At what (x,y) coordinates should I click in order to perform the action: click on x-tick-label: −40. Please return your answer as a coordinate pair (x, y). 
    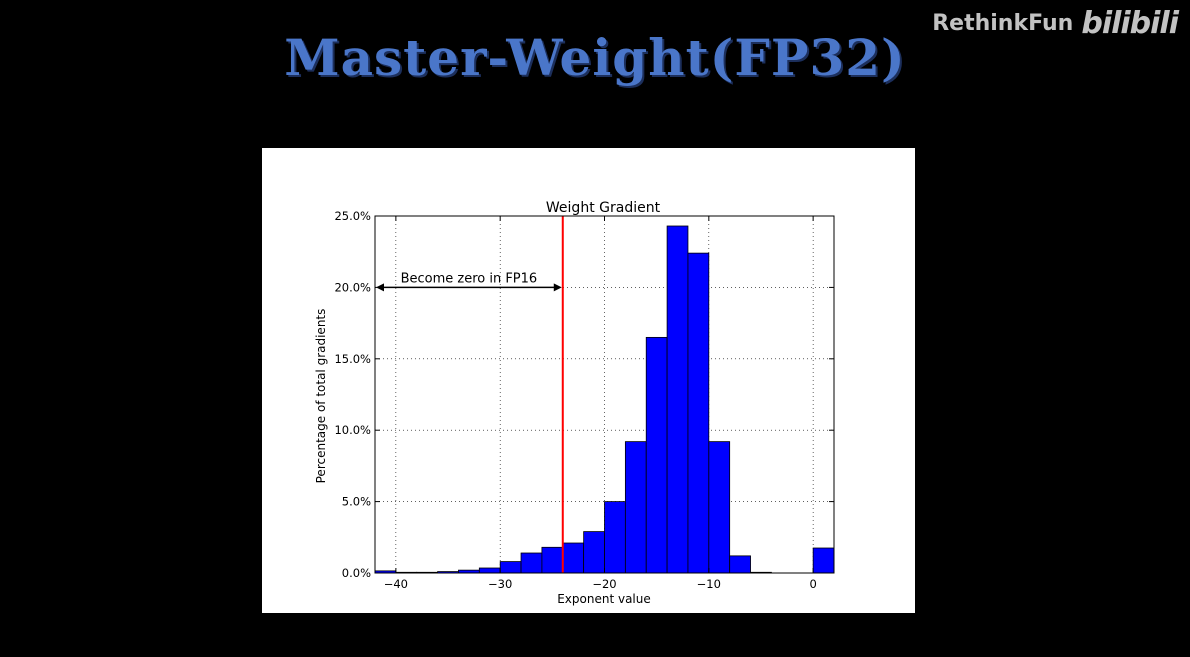
    Looking at the image, I should click on (396, 584).